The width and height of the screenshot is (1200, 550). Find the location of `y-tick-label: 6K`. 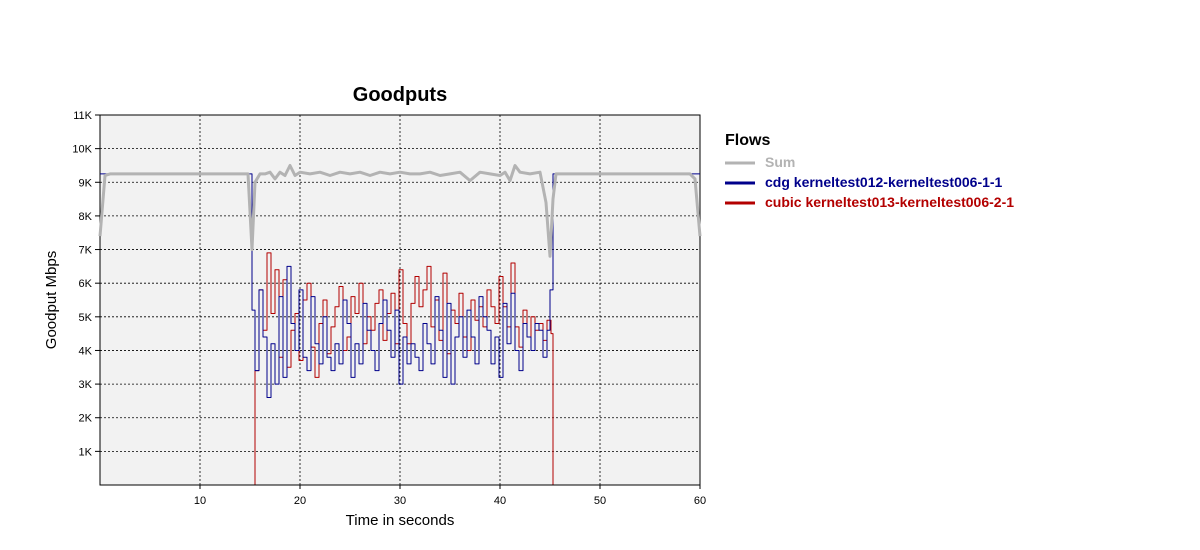

y-tick-label: 6K is located at coordinates (86, 284).